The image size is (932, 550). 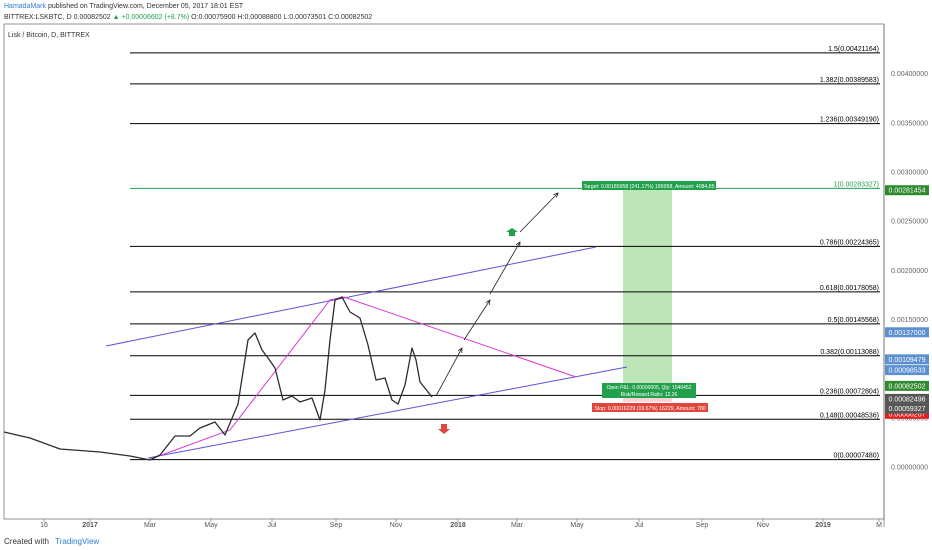 What do you see at coordinates (909, 320) in the screenshot?
I see `y-tick-label: 0.00150000` at bounding box center [909, 320].